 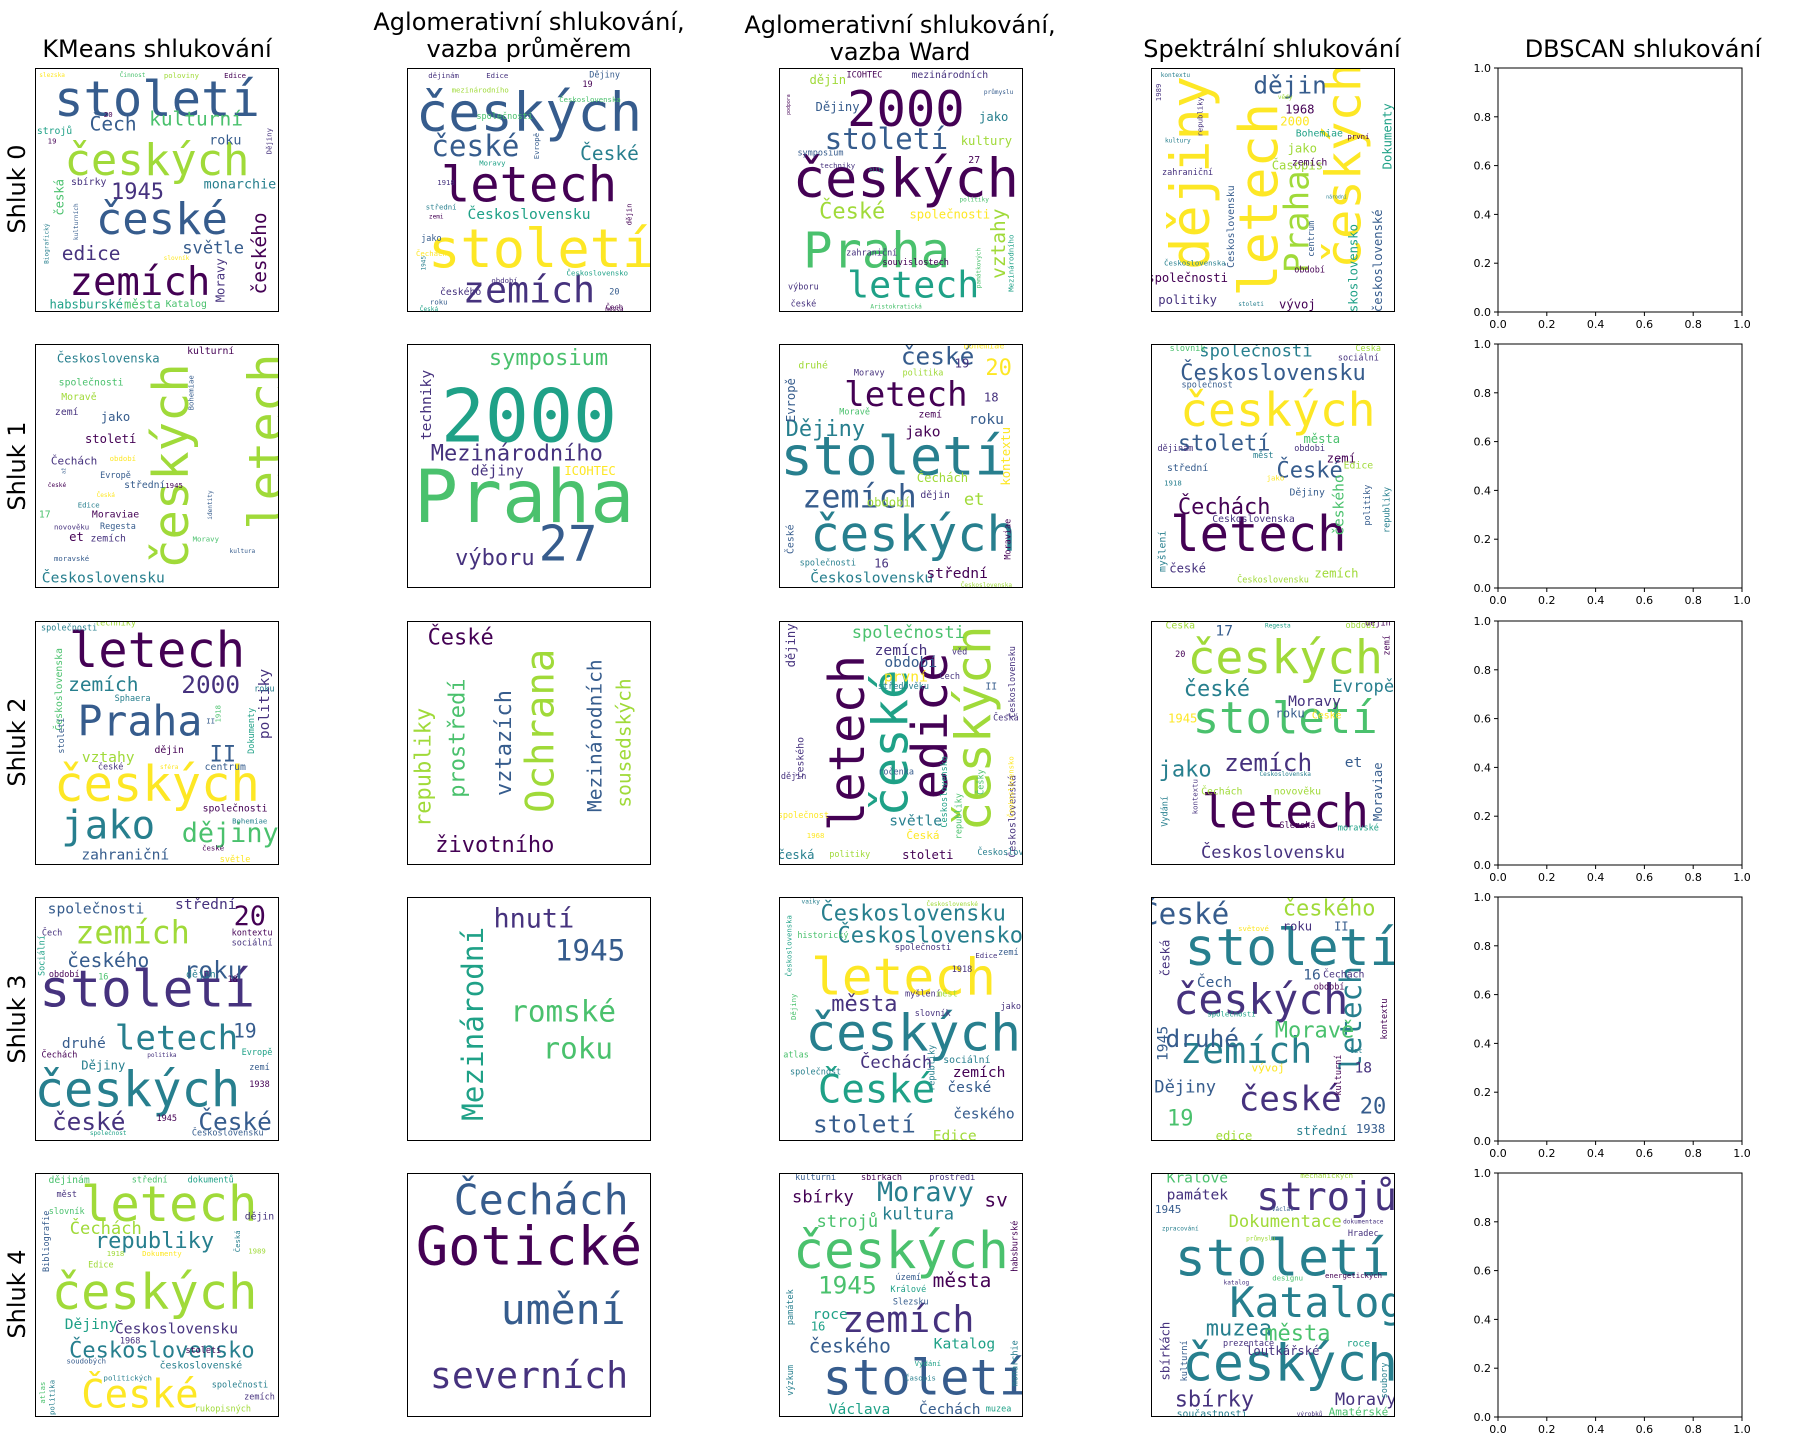 What do you see at coordinates (541, 731) in the screenshot?
I see `cloud-word: Ochrana` at bounding box center [541, 731].